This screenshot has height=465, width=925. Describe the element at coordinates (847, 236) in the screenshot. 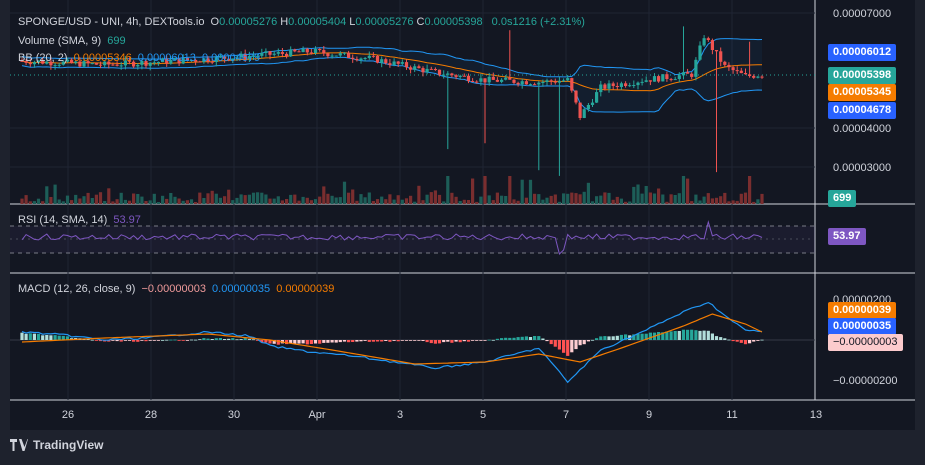

I see `rsi-pill: 53.97` at that location.